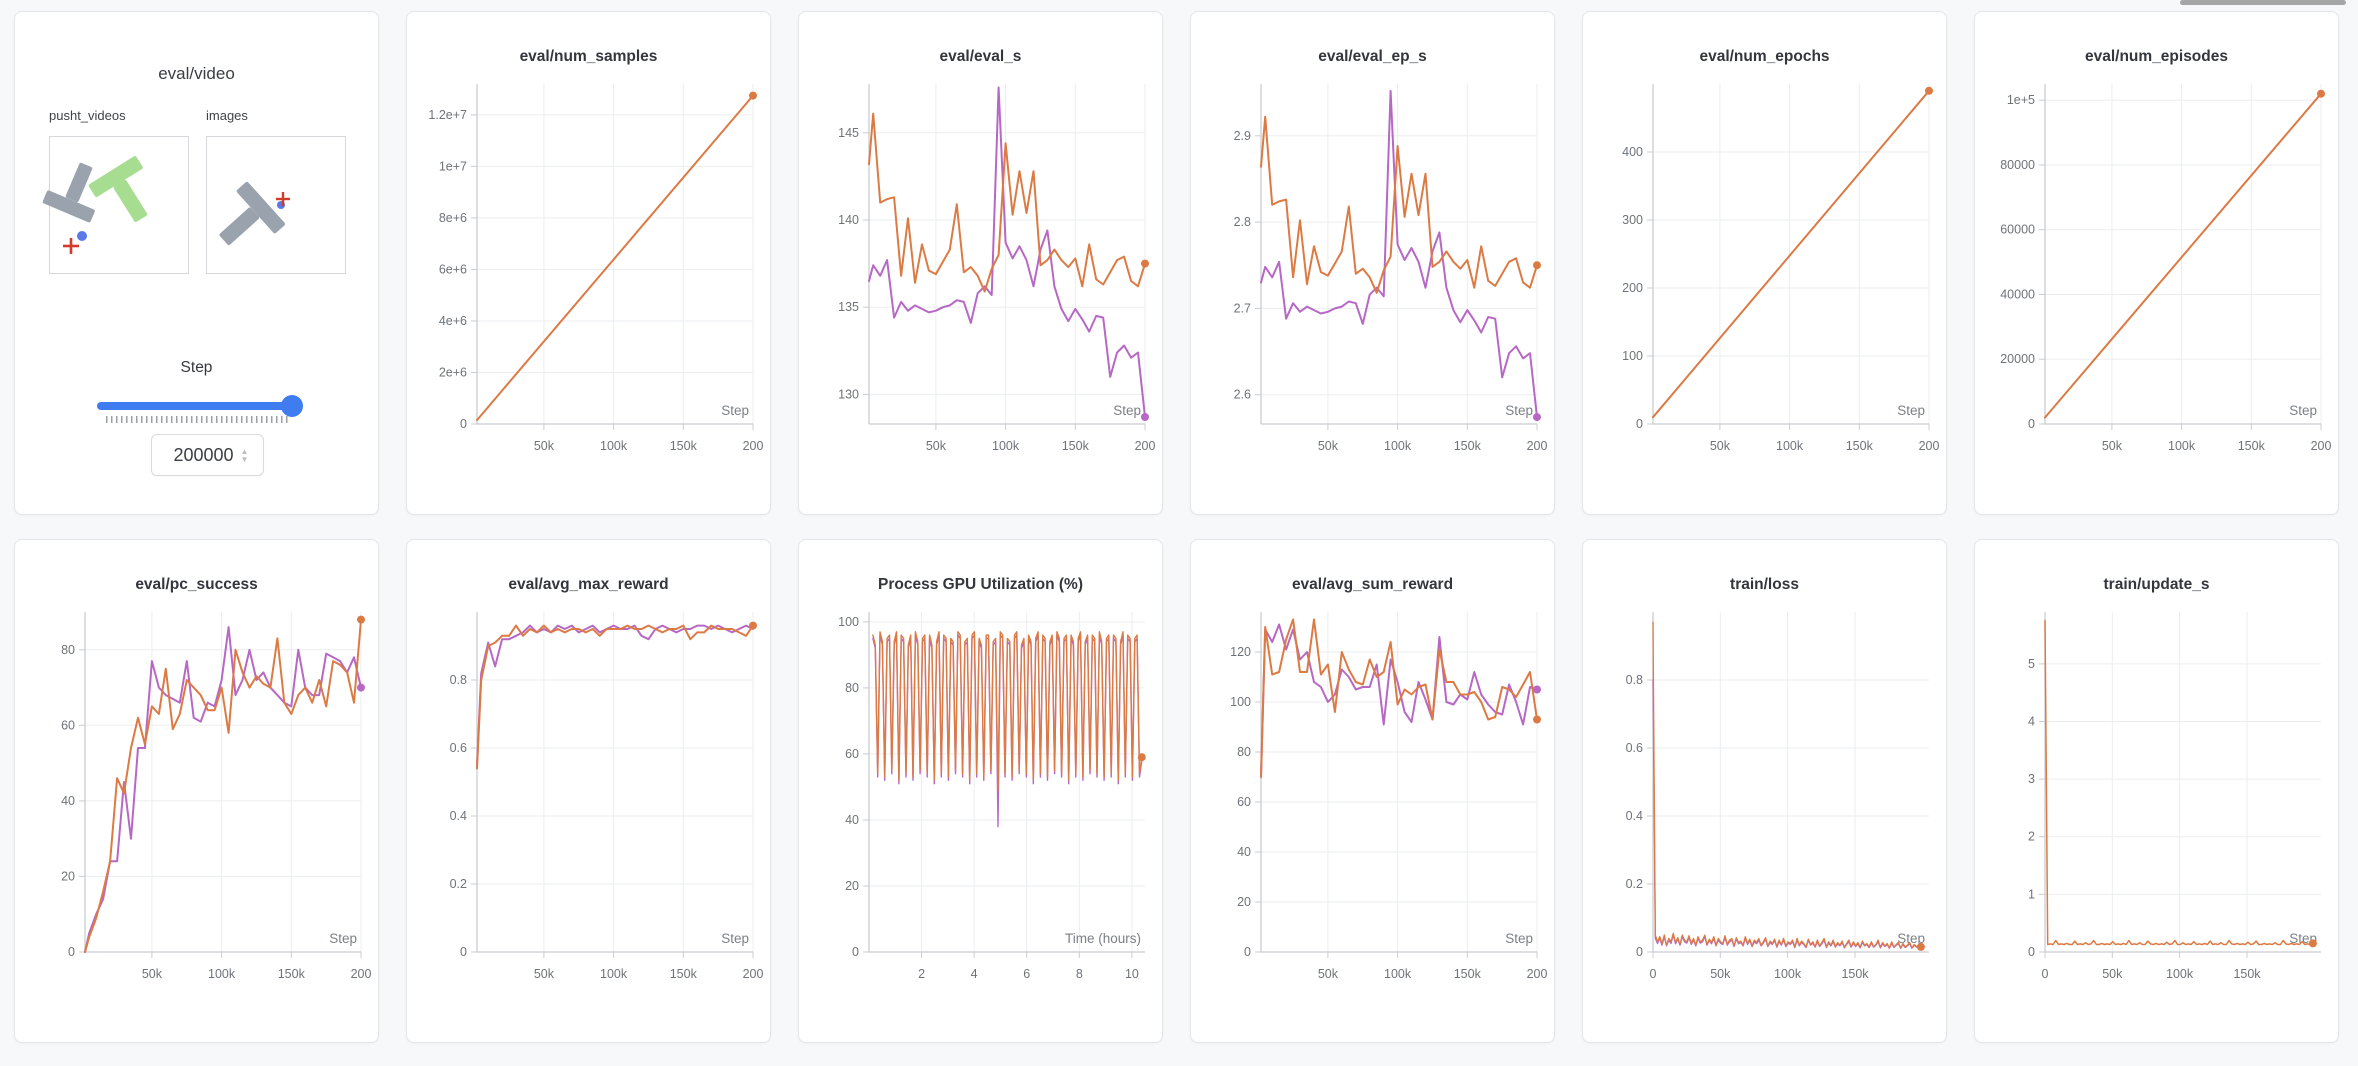 This screenshot has width=2358, height=1066. I want to click on line-chart: 50k 100k 150k 200 0 20 40 60 80 100 120 Step, so click(1372, 799).